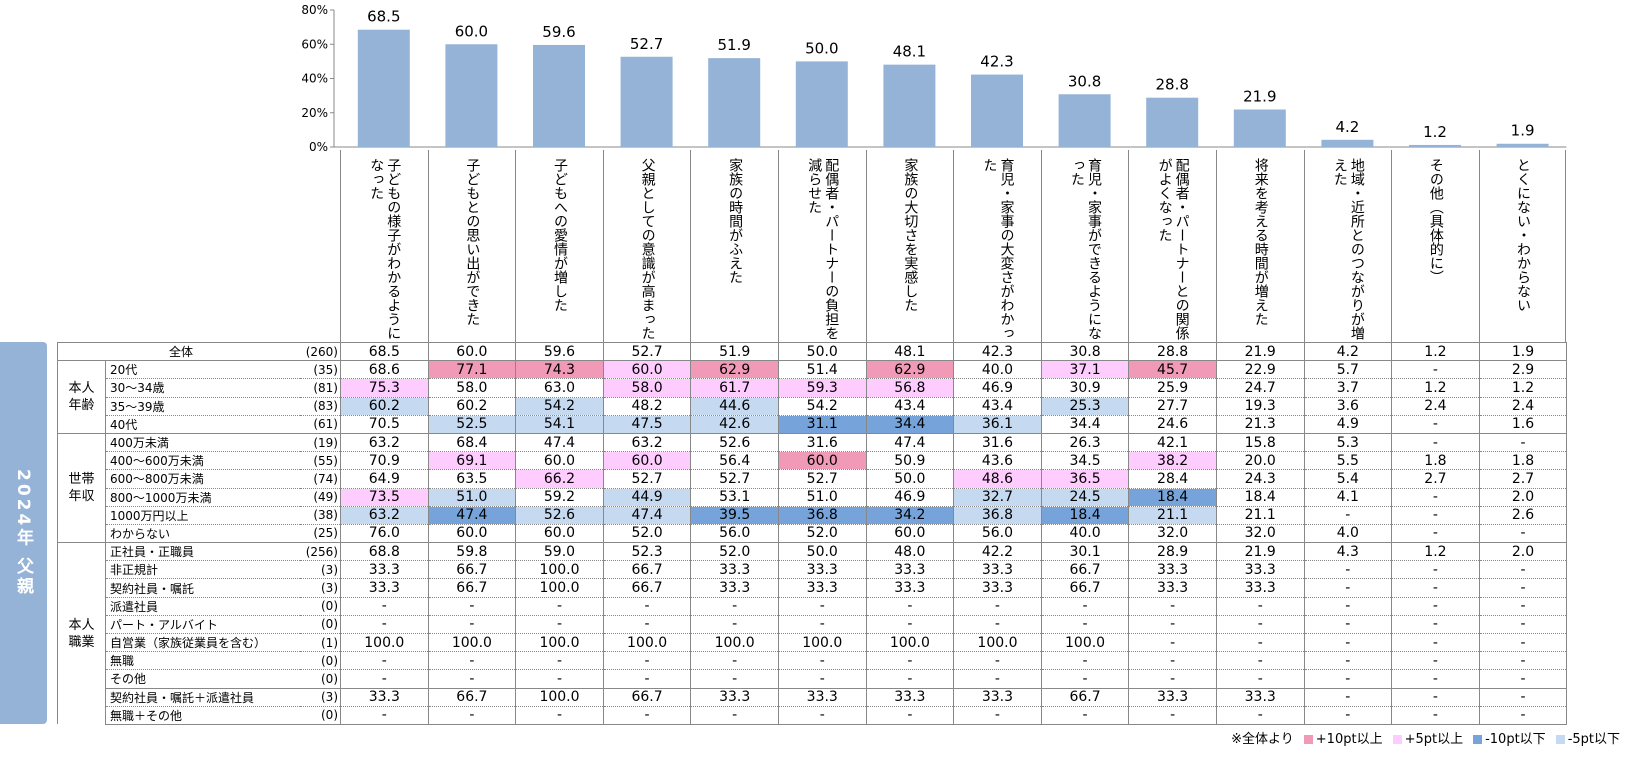  What do you see at coordinates (997, 533) in the screenshot?
I see `cell-value: 56.0` at bounding box center [997, 533].